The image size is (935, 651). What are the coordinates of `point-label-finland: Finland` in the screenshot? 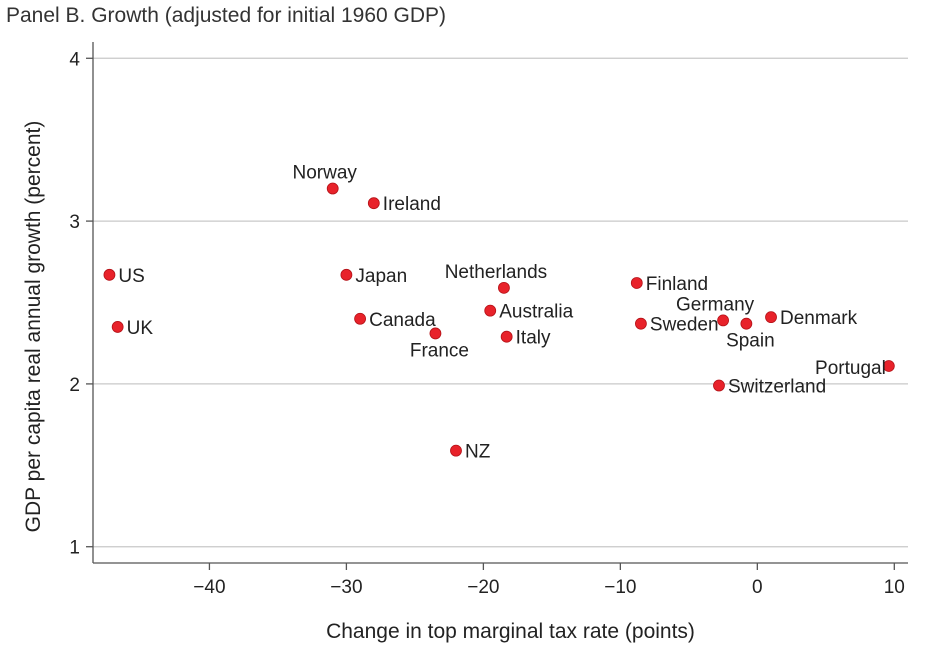 It's located at (677, 284).